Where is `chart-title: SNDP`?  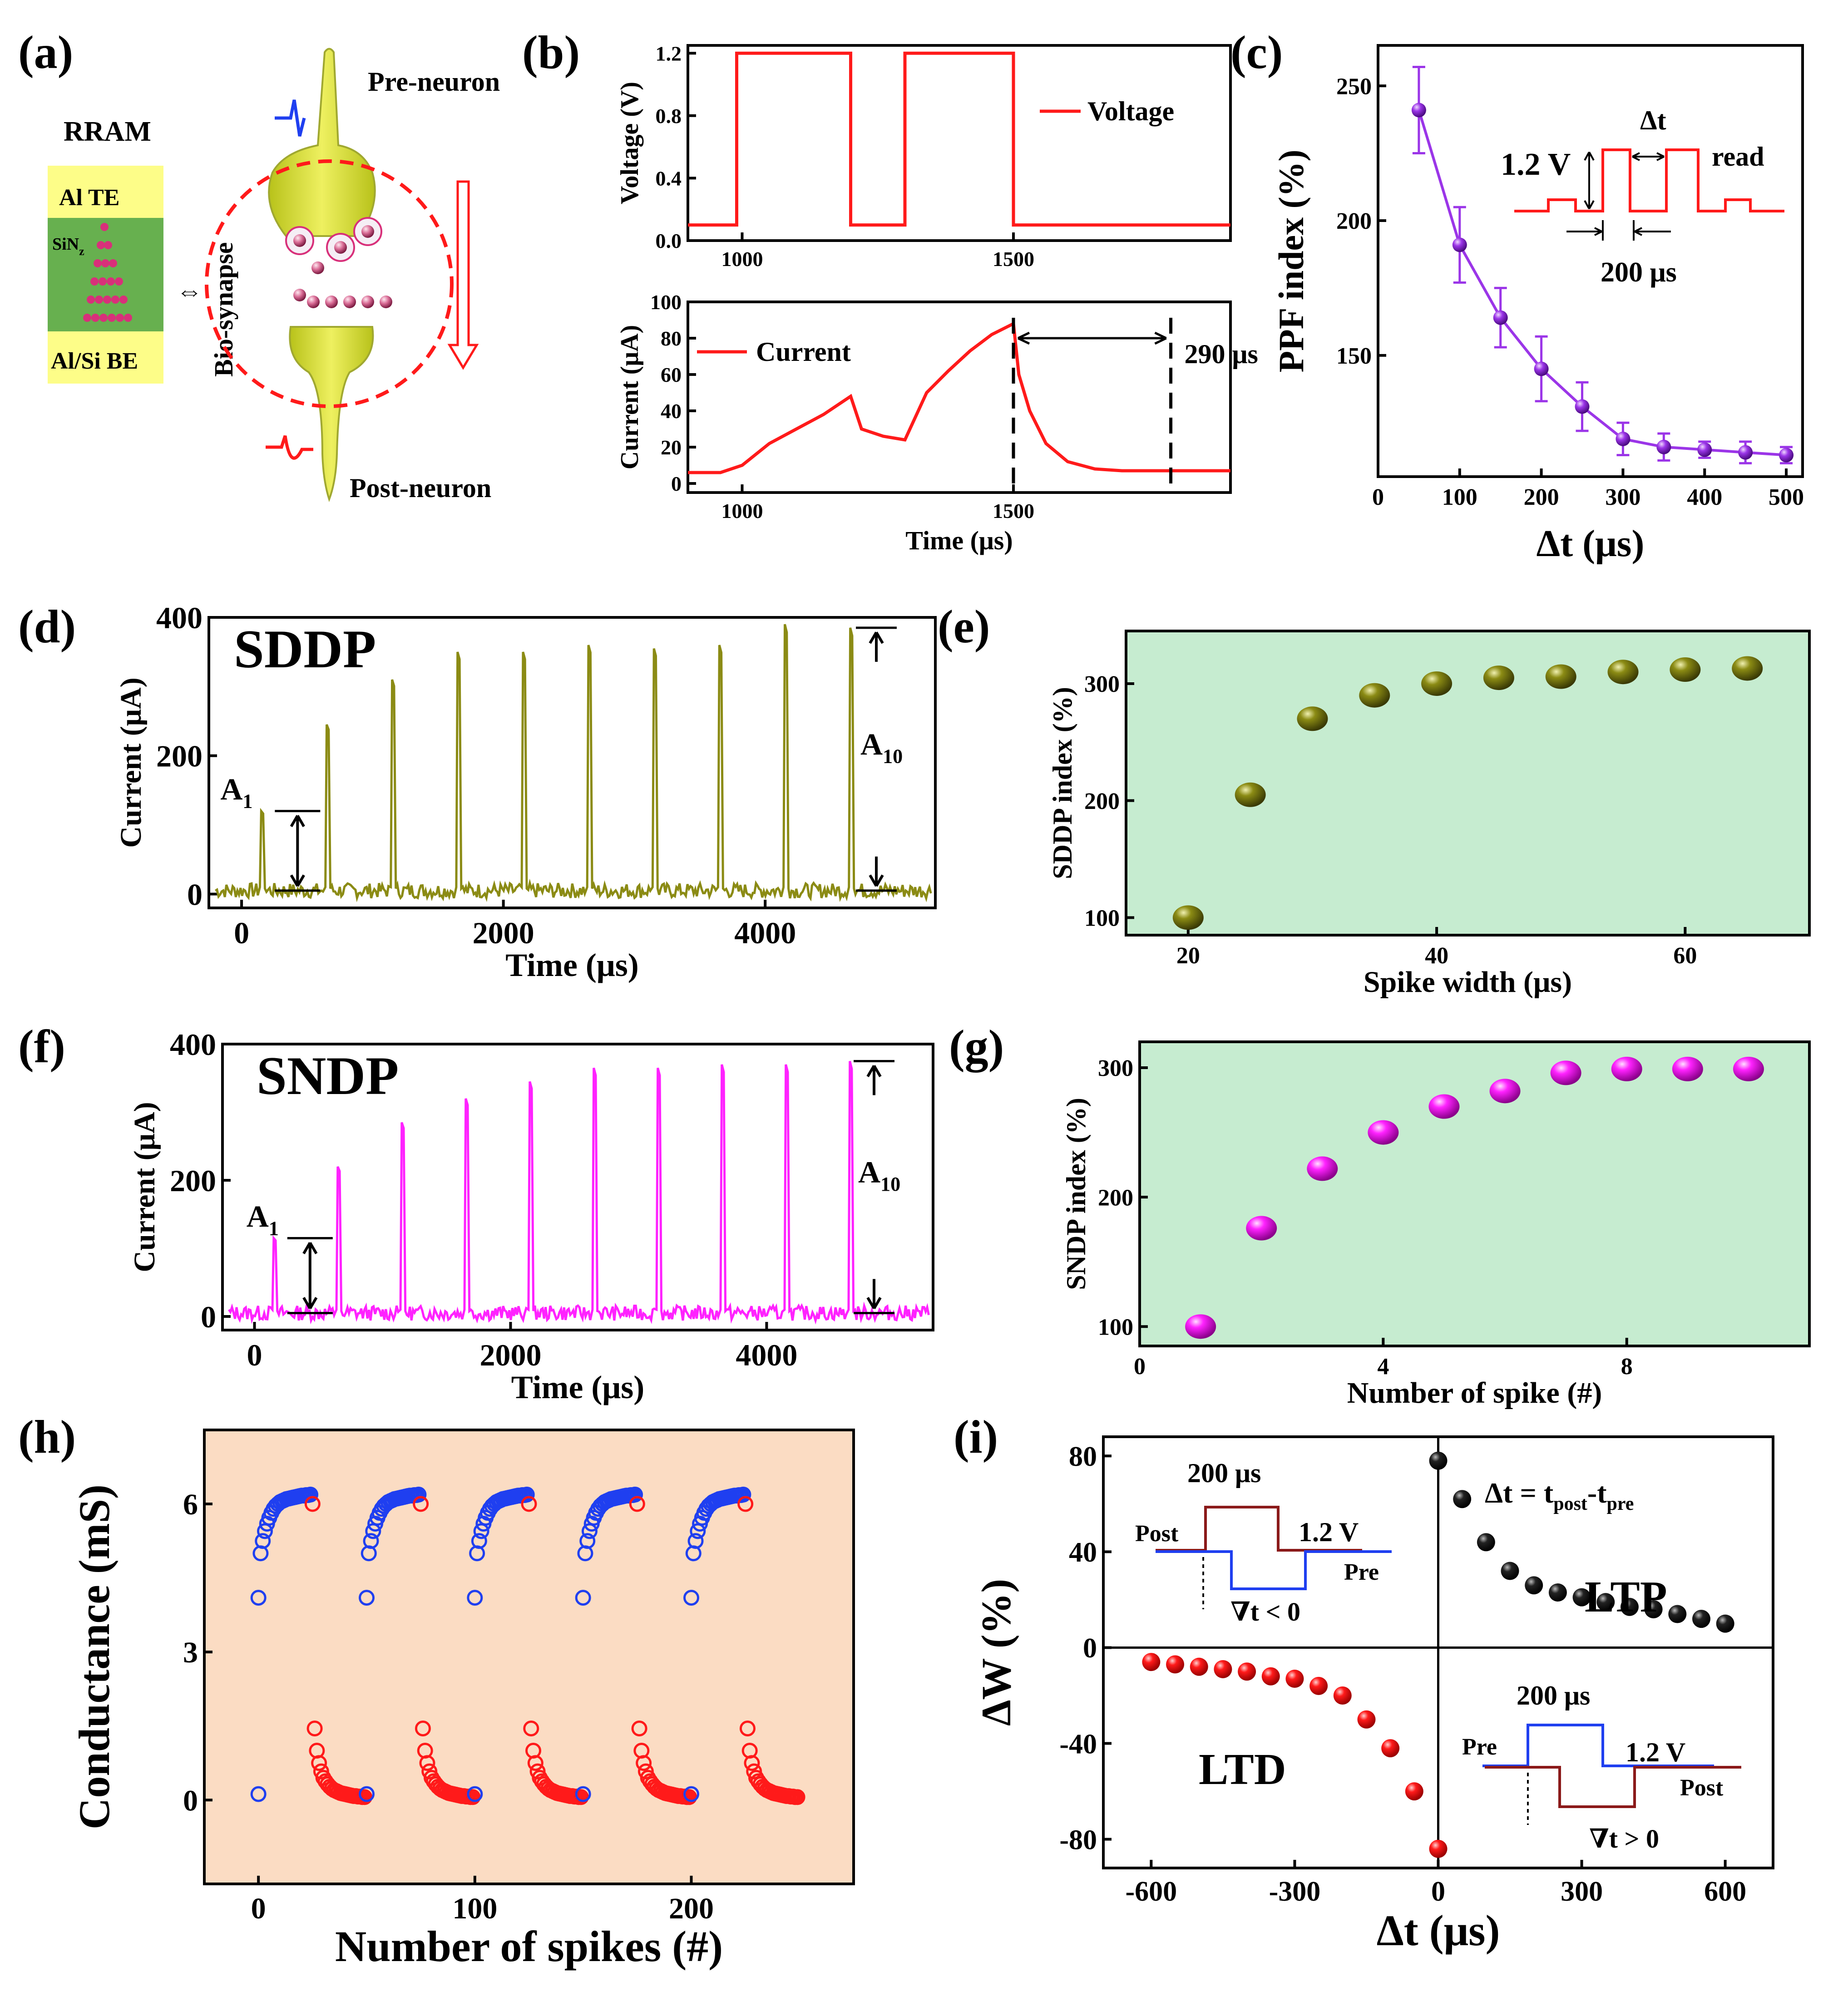
chart-title: SNDP is located at coordinates (328, 1075).